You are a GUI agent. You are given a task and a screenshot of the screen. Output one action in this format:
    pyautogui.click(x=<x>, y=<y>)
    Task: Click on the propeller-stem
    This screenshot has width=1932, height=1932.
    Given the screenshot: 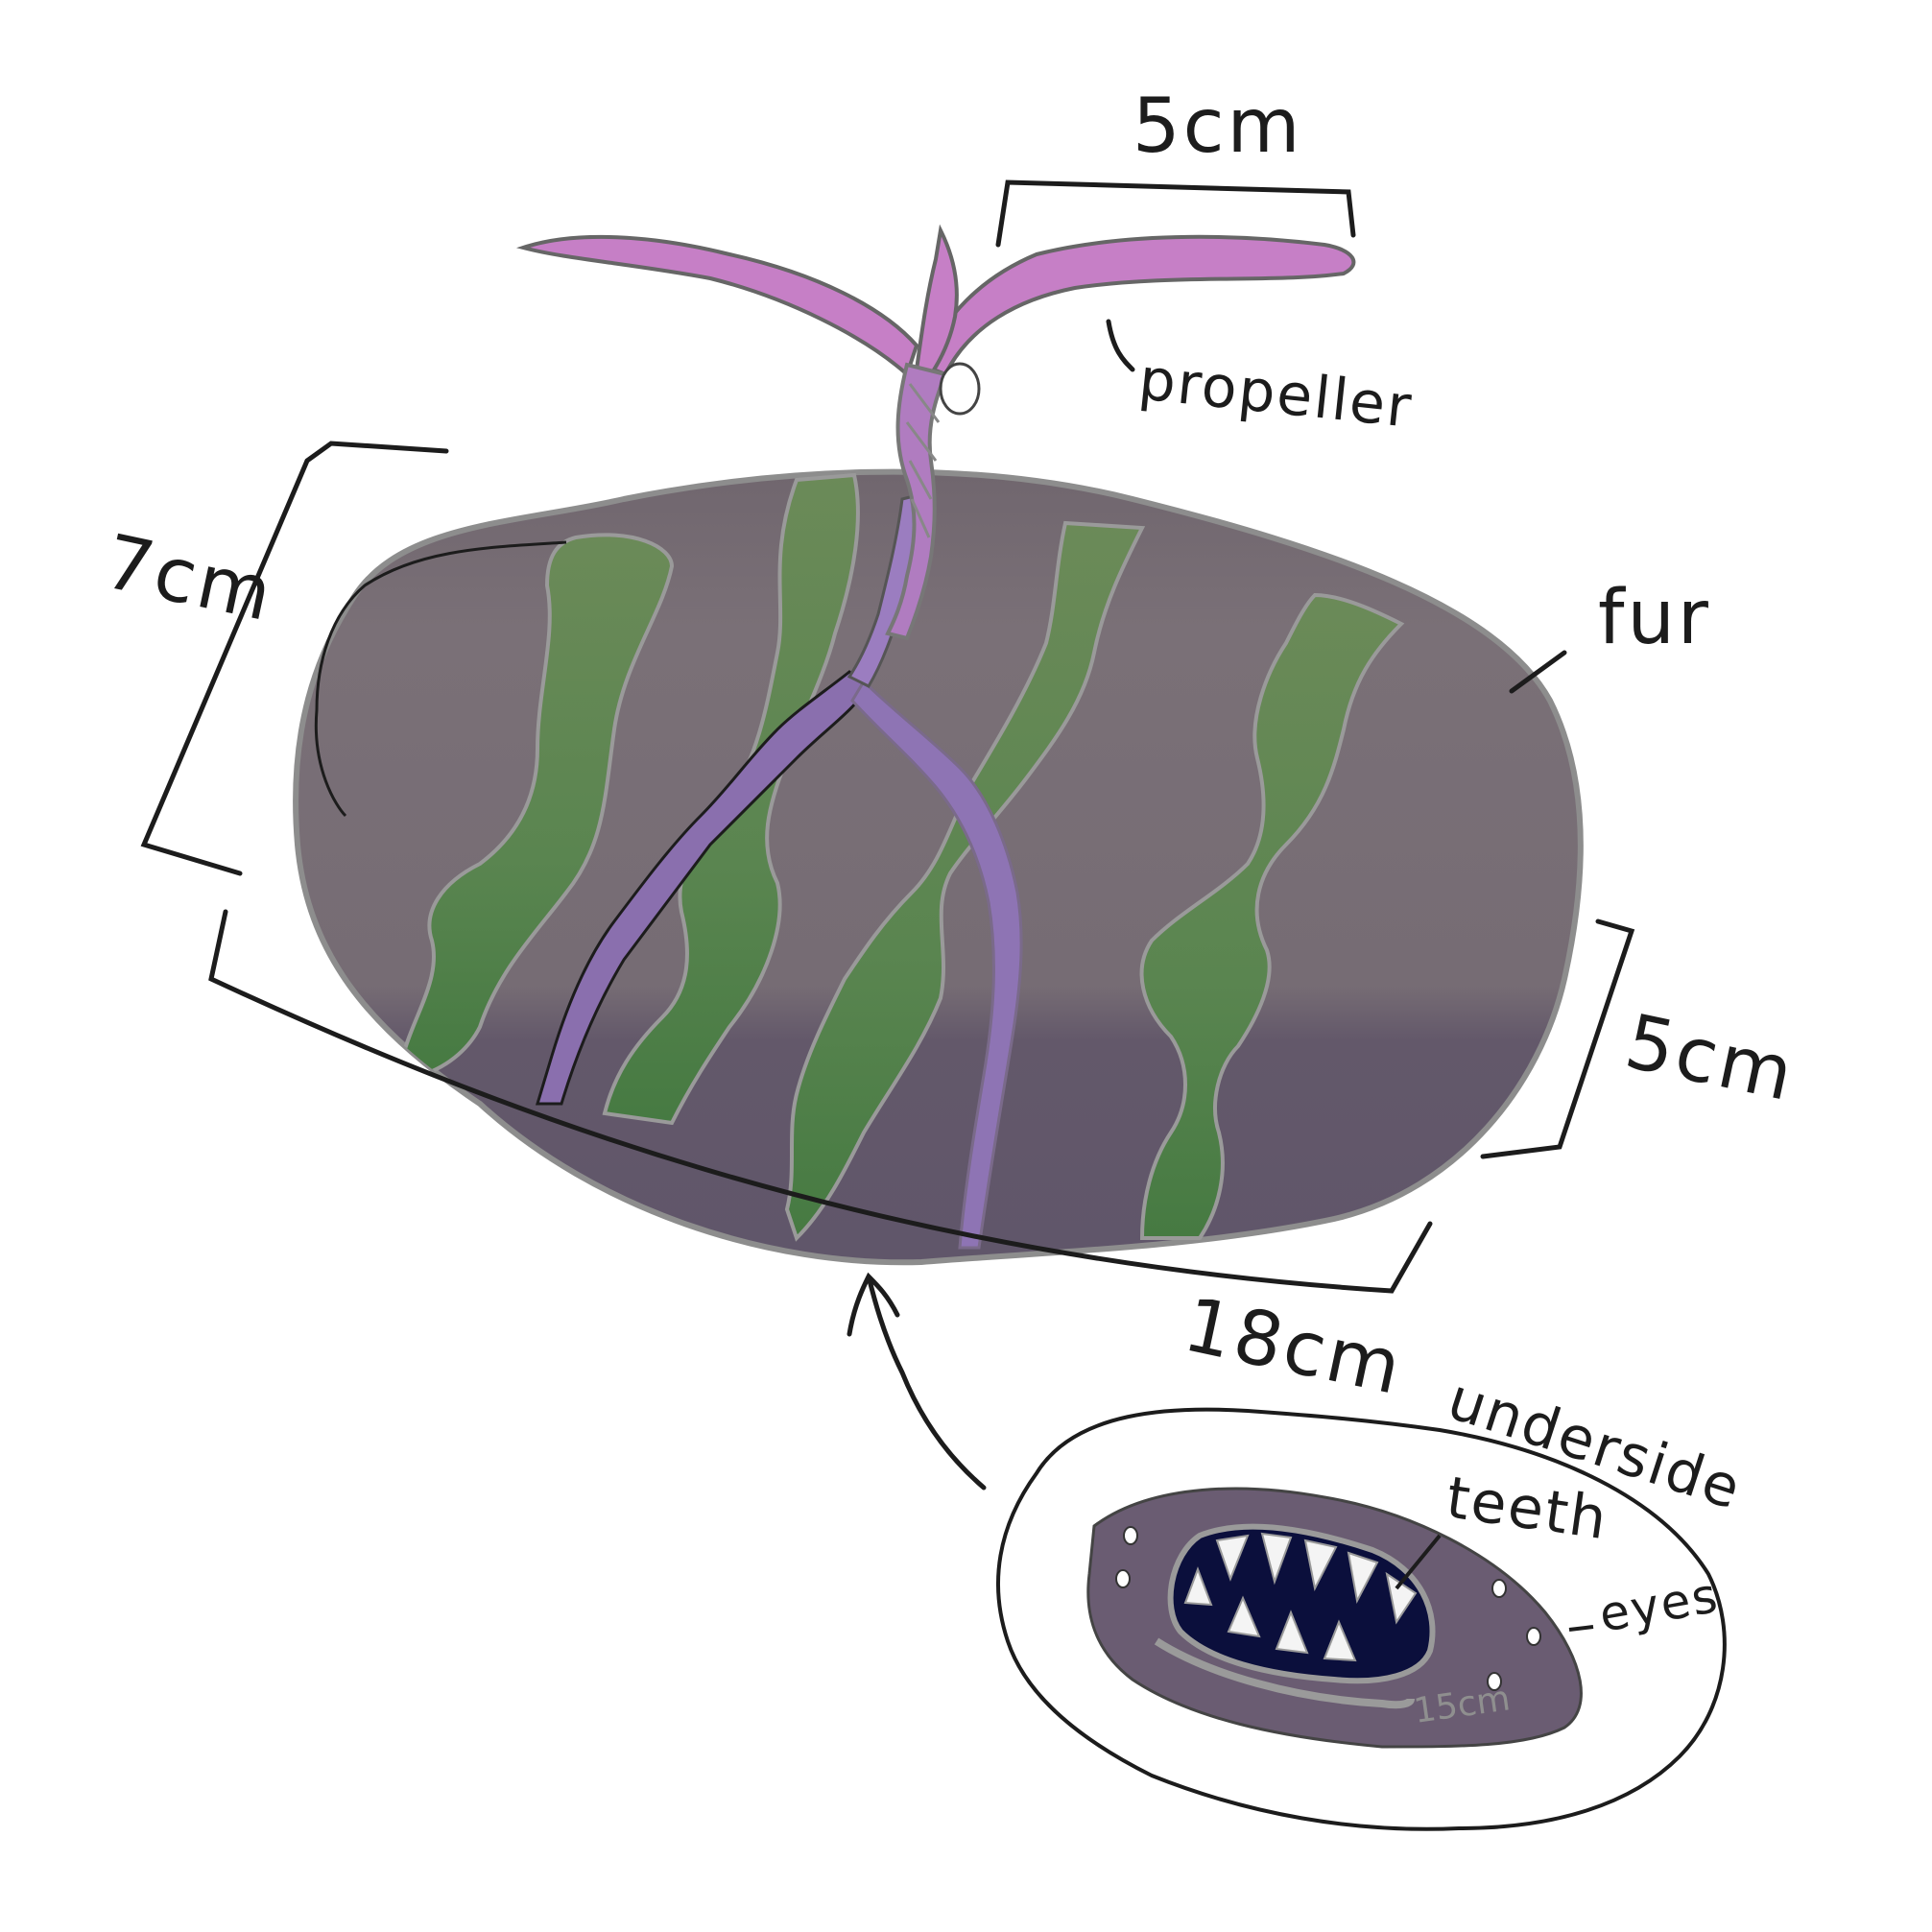 What is the action you would take?
    pyautogui.click(x=916, y=501)
    